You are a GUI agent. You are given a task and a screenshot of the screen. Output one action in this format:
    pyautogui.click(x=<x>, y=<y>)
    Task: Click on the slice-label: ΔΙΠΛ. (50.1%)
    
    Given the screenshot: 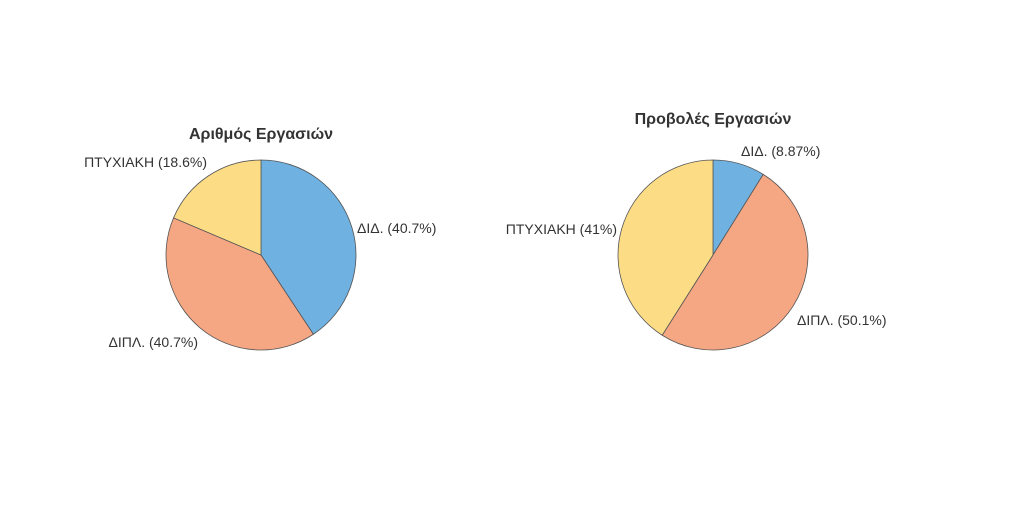 What is the action you would take?
    pyautogui.click(x=842, y=320)
    